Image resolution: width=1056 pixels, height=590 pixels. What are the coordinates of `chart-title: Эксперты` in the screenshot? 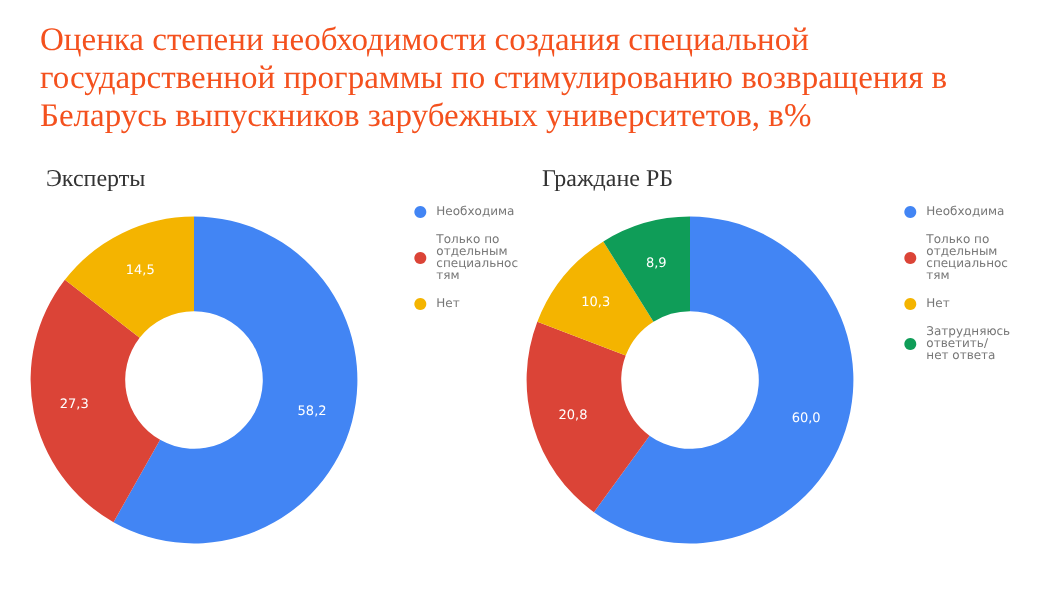 It's located at (96, 178).